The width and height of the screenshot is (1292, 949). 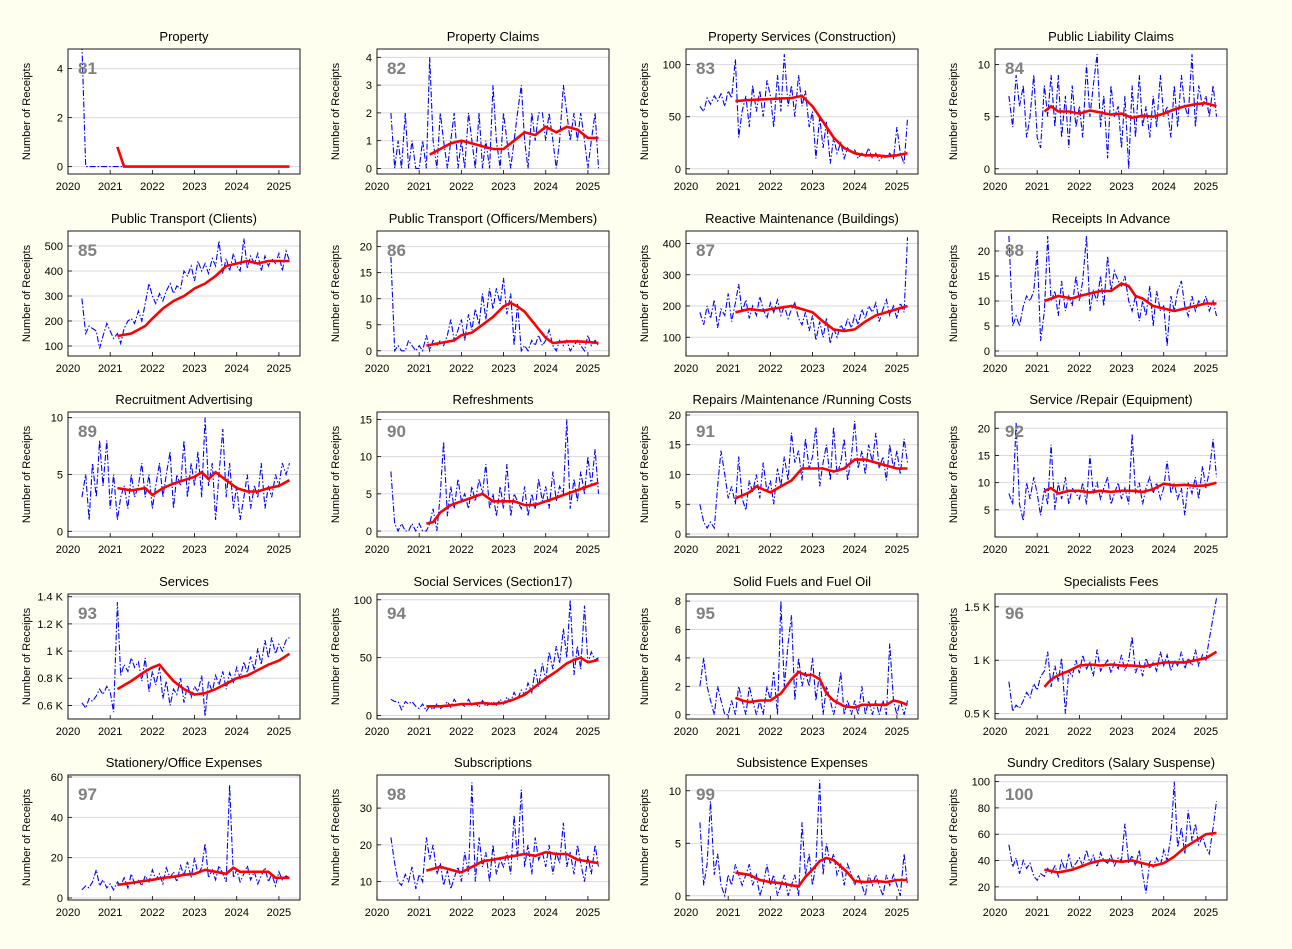 I want to click on panel-number: 92, so click(x=1014, y=431).